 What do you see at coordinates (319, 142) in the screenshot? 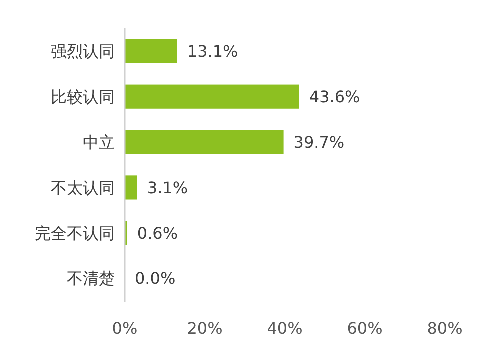
I see `data-label: 39.7%` at bounding box center [319, 142].